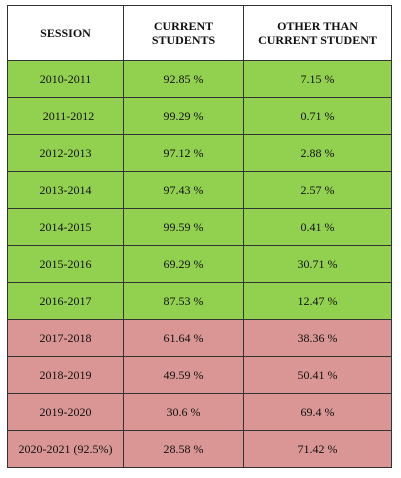 The image size is (401, 478). What do you see at coordinates (317, 227) in the screenshot?
I see `other-students-cell: 0.41 %` at bounding box center [317, 227].